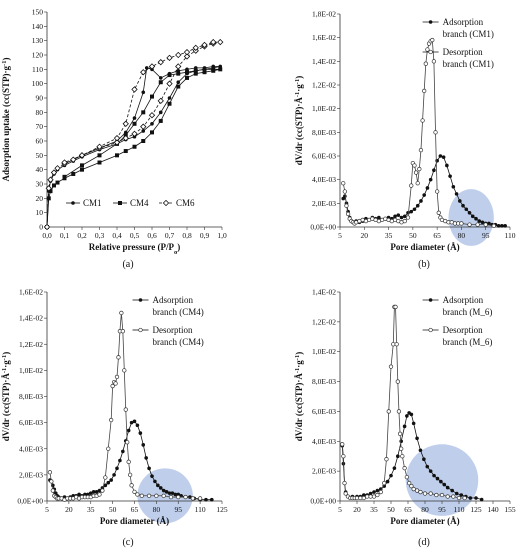  I want to click on legend-label: CM1, so click(92, 203).